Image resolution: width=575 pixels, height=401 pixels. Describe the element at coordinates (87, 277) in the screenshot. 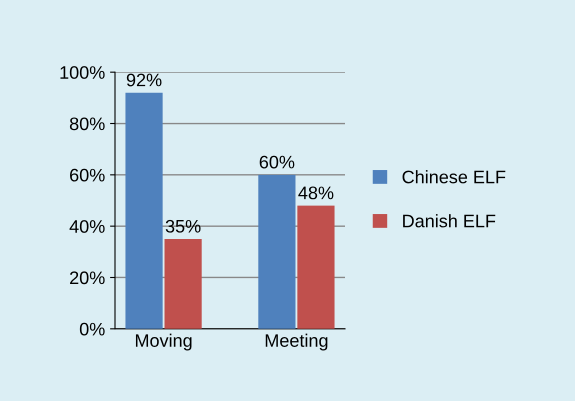

I see `y-tick-label: 20%` at that location.